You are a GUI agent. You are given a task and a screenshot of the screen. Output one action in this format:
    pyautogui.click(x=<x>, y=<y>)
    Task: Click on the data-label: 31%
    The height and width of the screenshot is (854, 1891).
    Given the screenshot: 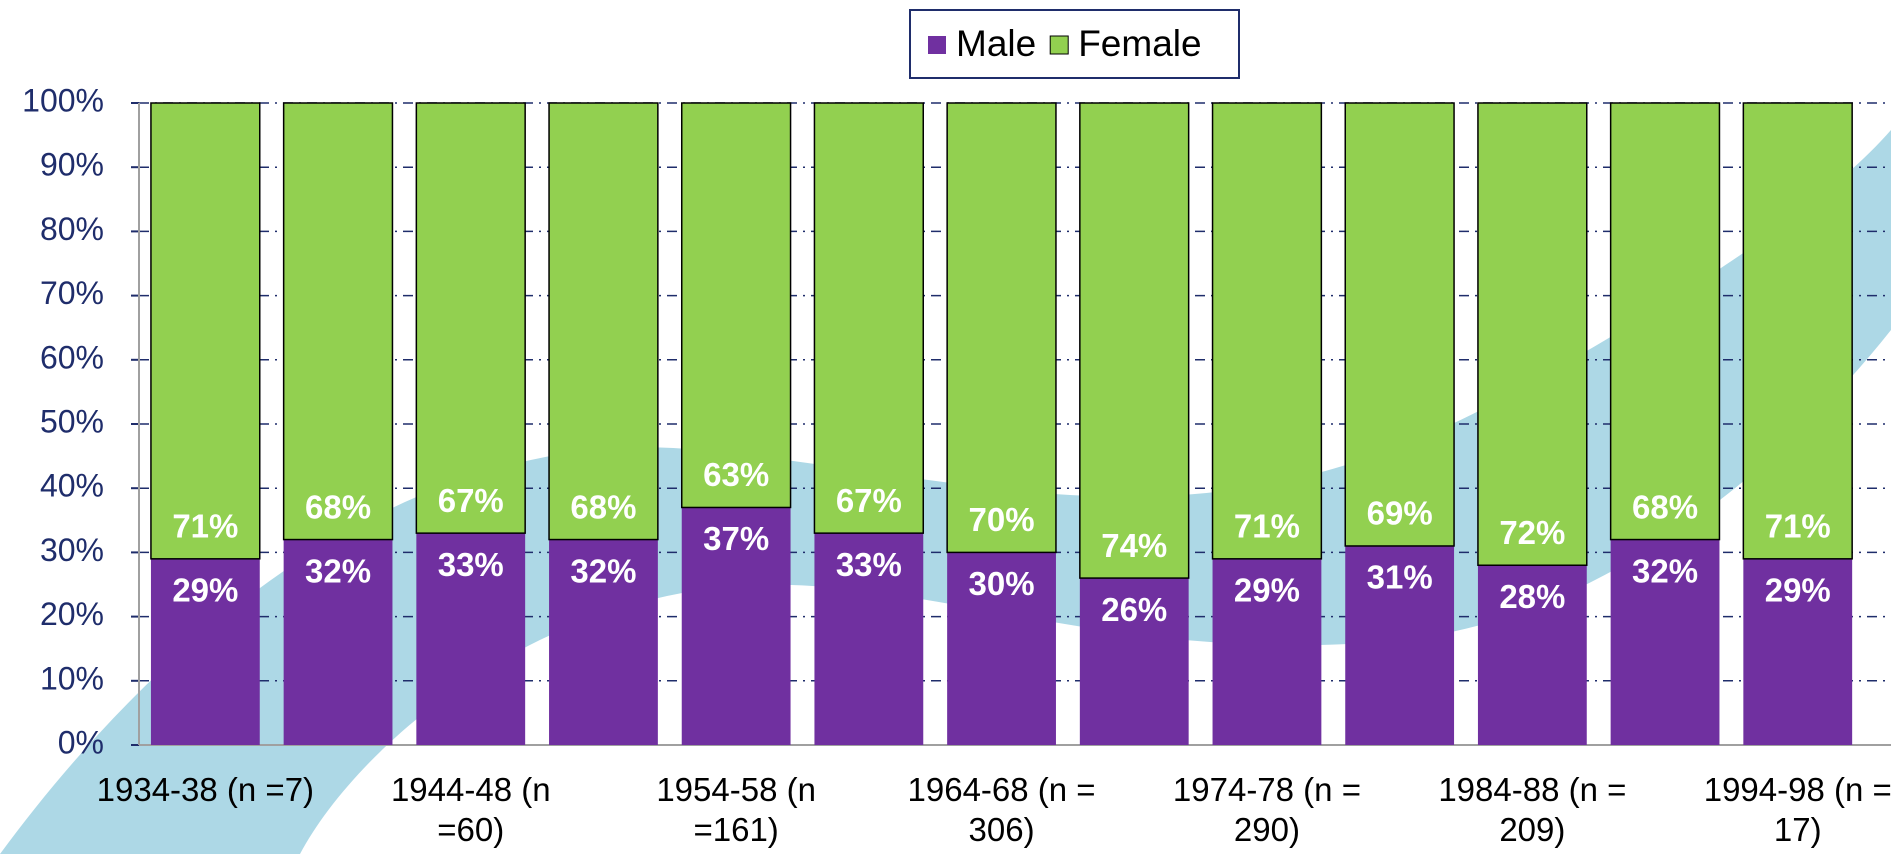 What is the action you would take?
    pyautogui.click(x=1400, y=577)
    